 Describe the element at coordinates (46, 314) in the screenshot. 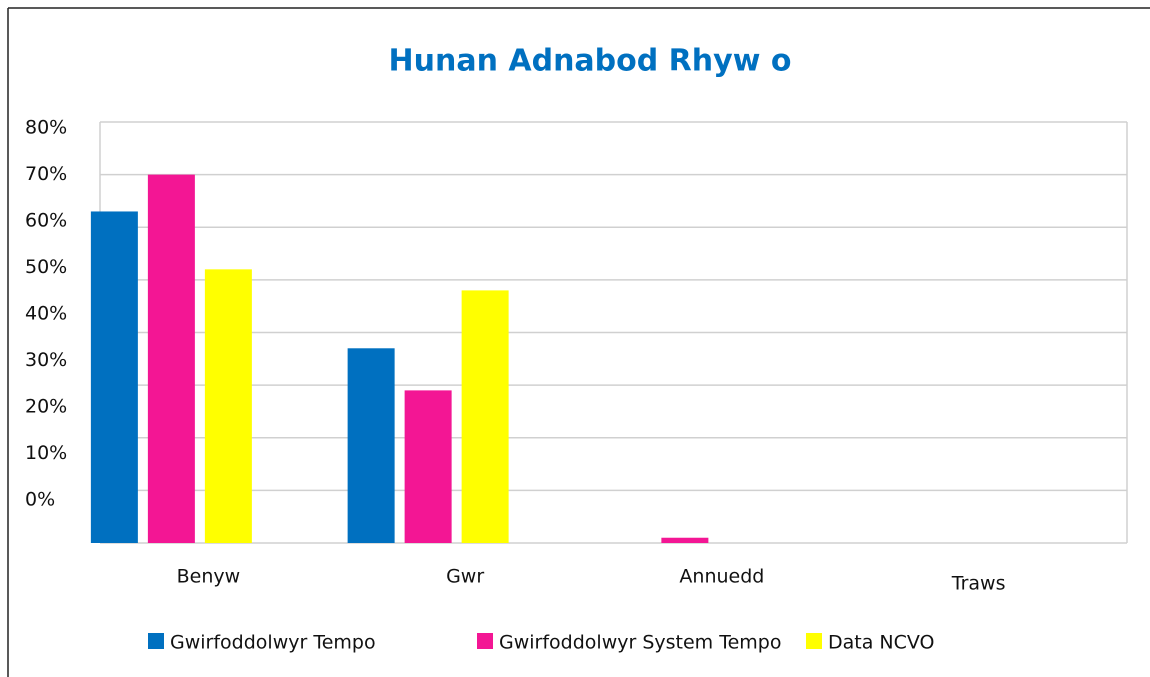

I see `y-tick-label: 40%` at that location.